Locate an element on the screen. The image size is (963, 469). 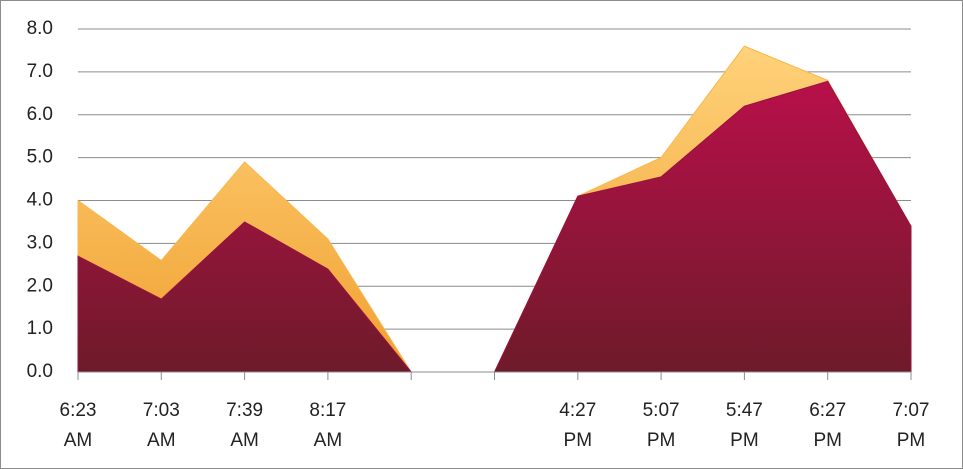
x-tick-label: 5:47 PM is located at coordinates (744, 425).